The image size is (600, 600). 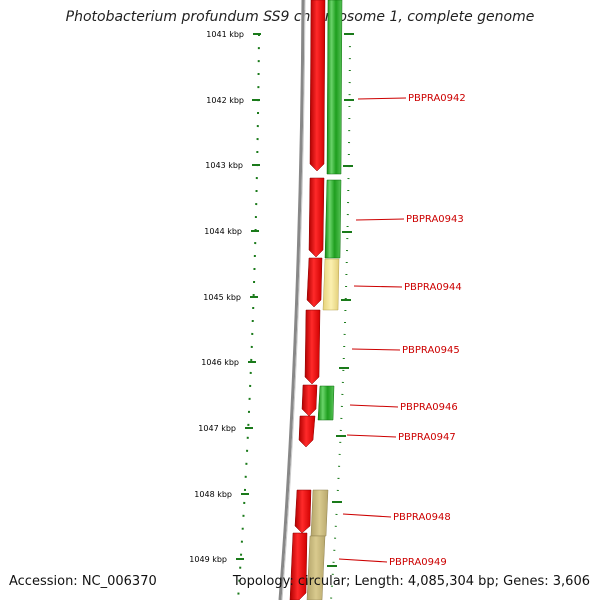 I want to click on inner-ring-dots, so click(x=340, y=316).